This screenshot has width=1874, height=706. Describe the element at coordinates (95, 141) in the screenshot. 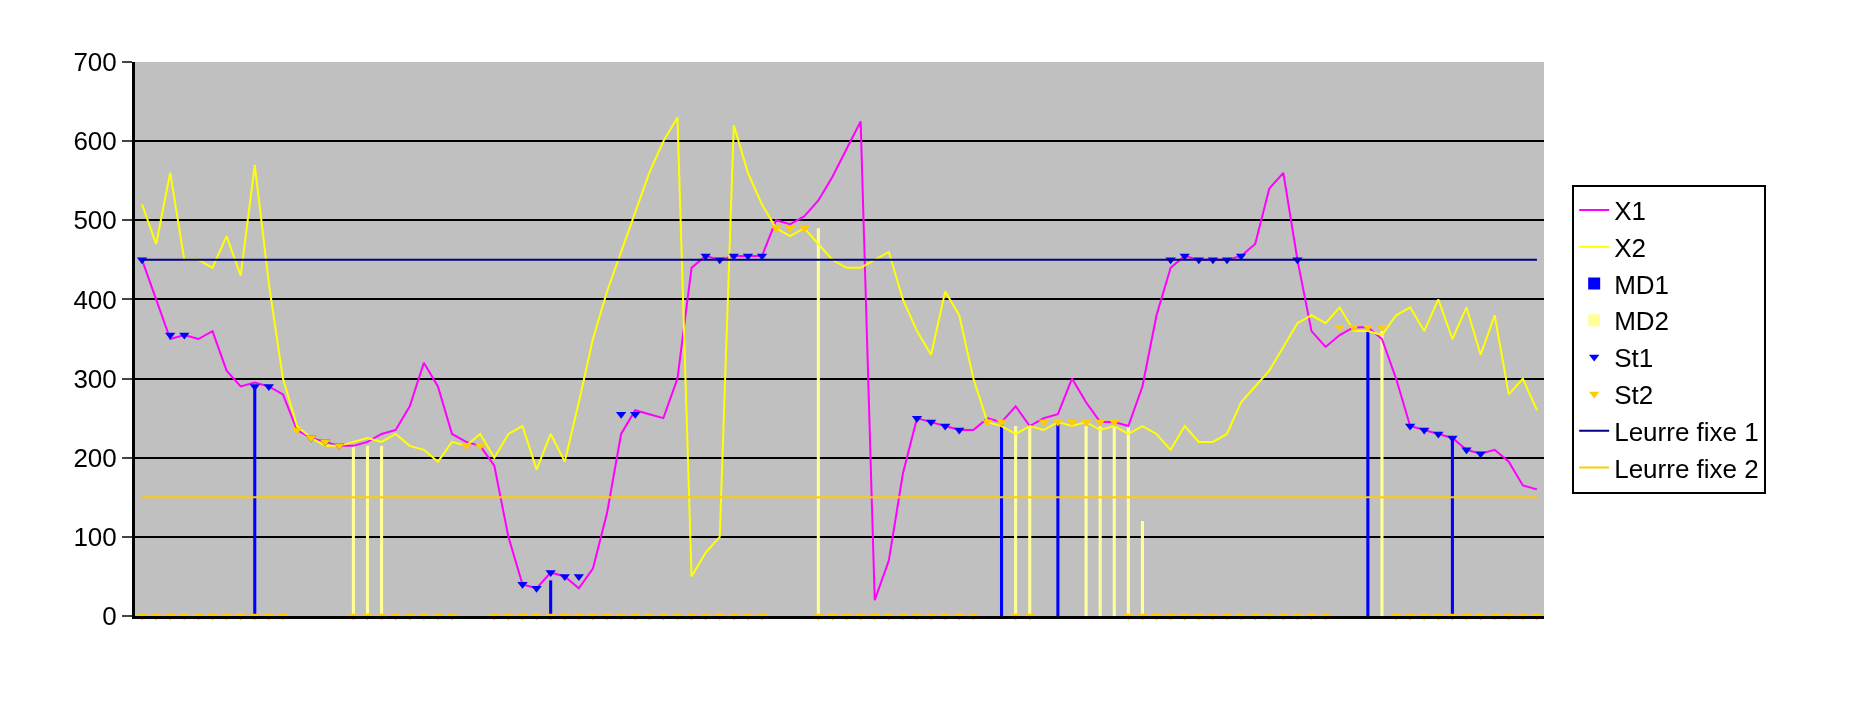

I see `y-tick-label: 600` at that location.